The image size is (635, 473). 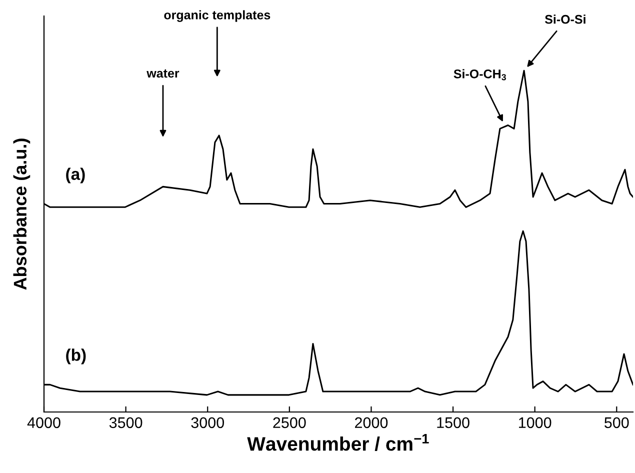 I want to click on annotation: Si-O-Si, so click(x=565, y=19).